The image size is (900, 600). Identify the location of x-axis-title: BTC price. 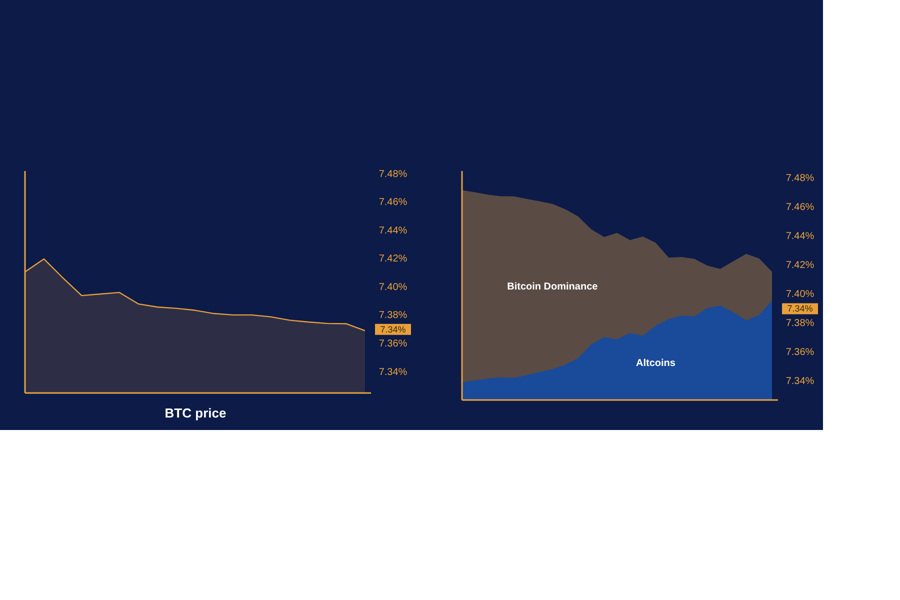
(195, 413).